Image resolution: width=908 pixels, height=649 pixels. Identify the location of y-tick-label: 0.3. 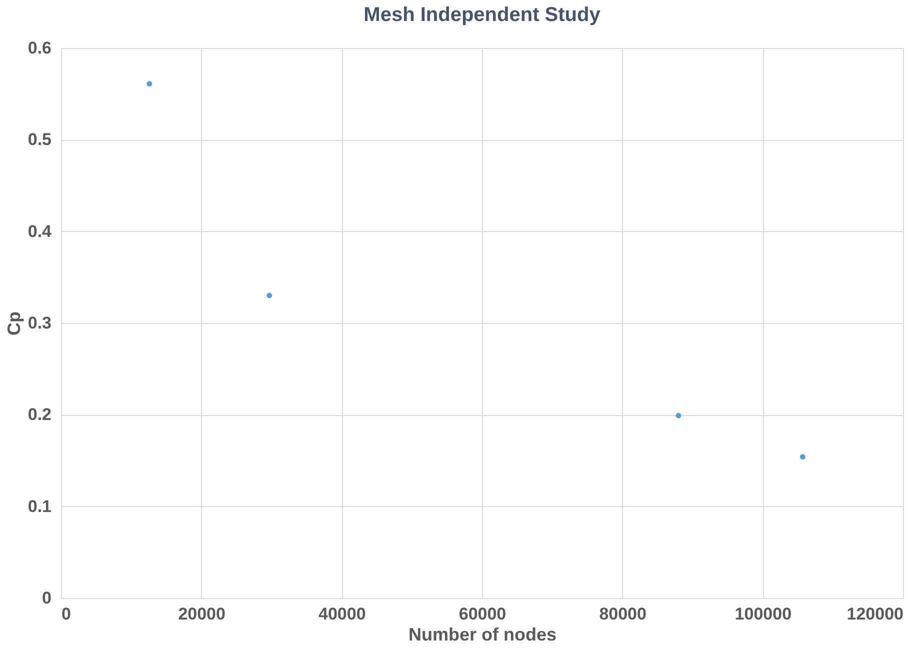
(40, 323).